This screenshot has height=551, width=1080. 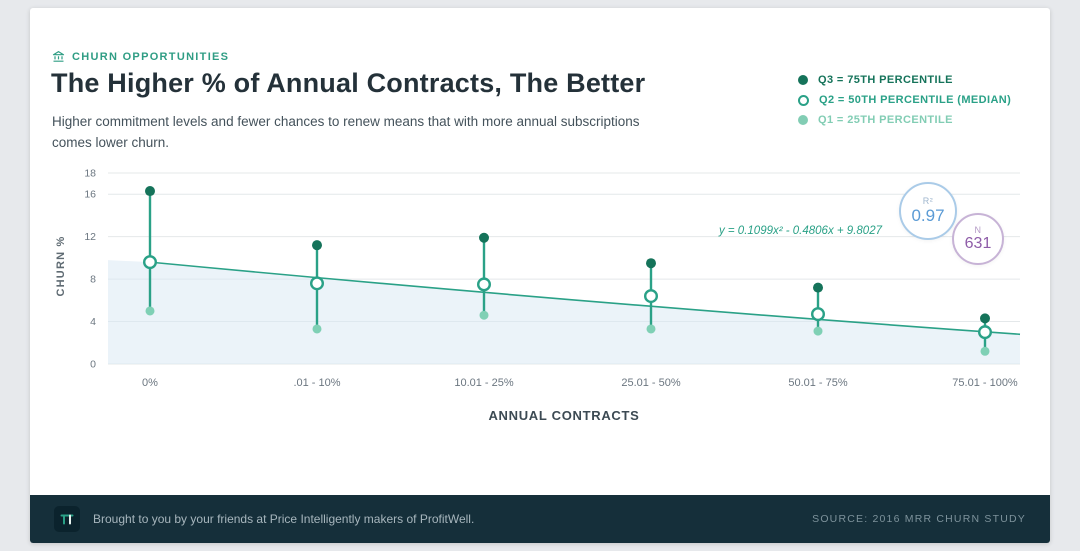 What do you see at coordinates (915, 100) in the screenshot?
I see `legend-item-label: Q2 = 50TH PERCENTILE (MEDIAN)` at bounding box center [915, 100].